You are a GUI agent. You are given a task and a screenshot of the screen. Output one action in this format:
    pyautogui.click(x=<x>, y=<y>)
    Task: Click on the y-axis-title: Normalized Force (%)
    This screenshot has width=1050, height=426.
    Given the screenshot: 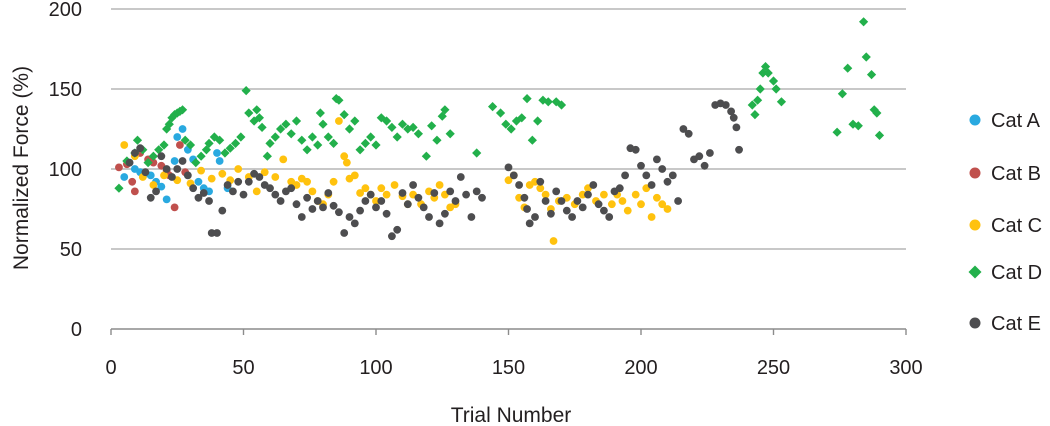 What is the action you would take?
    pyautogui.click(x=21, y=168)
    